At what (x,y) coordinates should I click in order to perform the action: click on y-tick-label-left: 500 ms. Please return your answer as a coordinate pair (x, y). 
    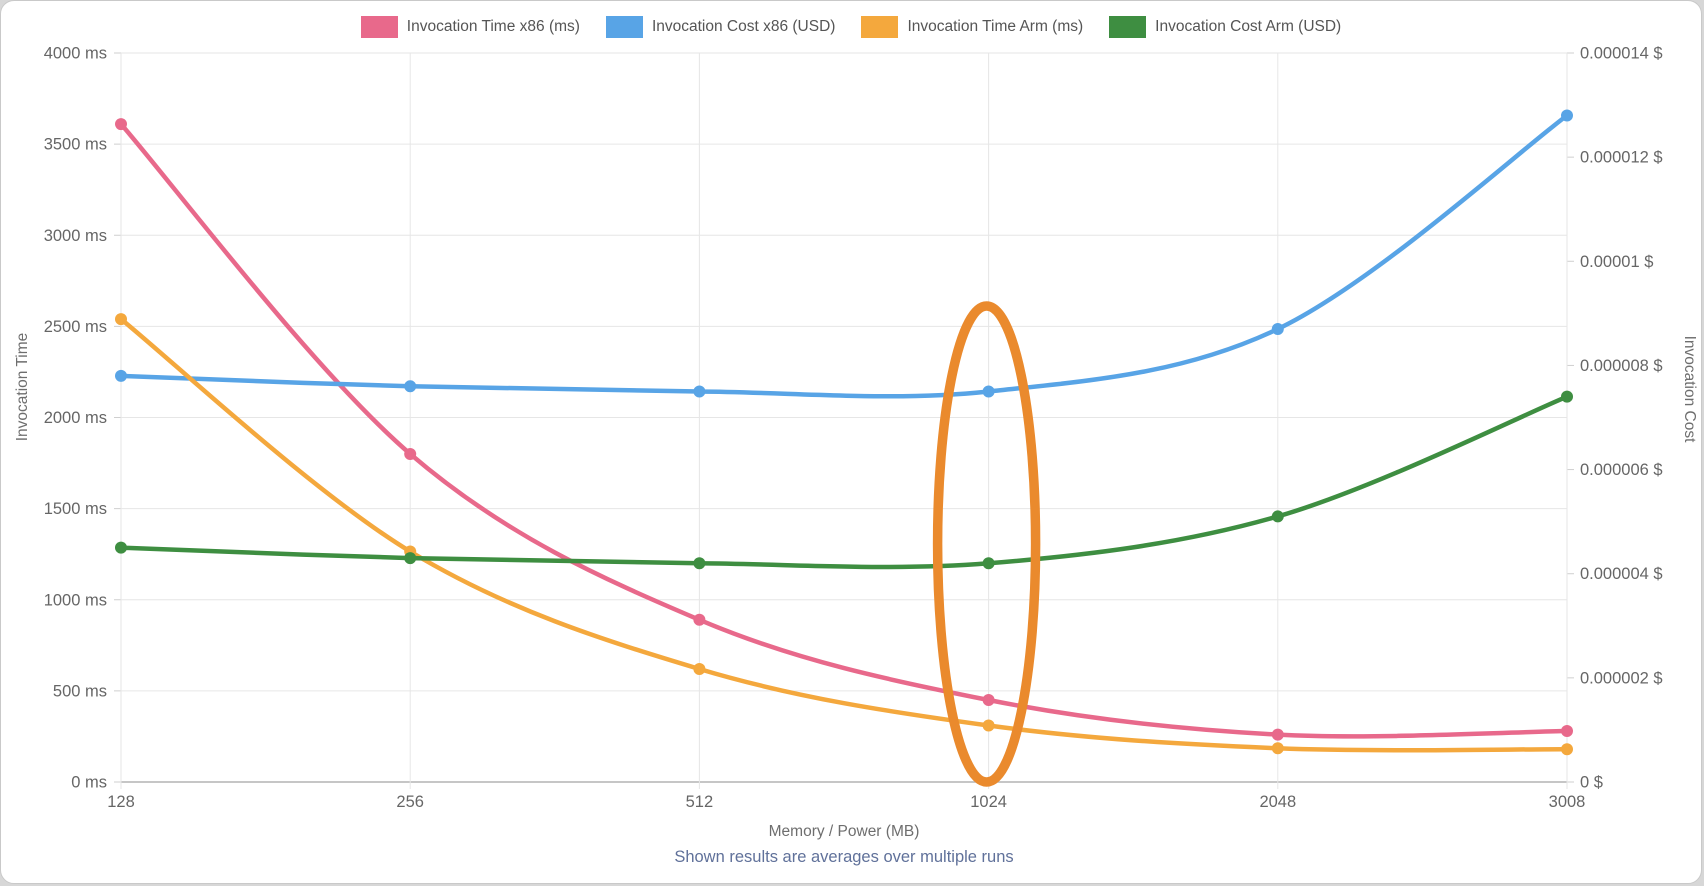
    Looking at the image, I should click on (80, 691).